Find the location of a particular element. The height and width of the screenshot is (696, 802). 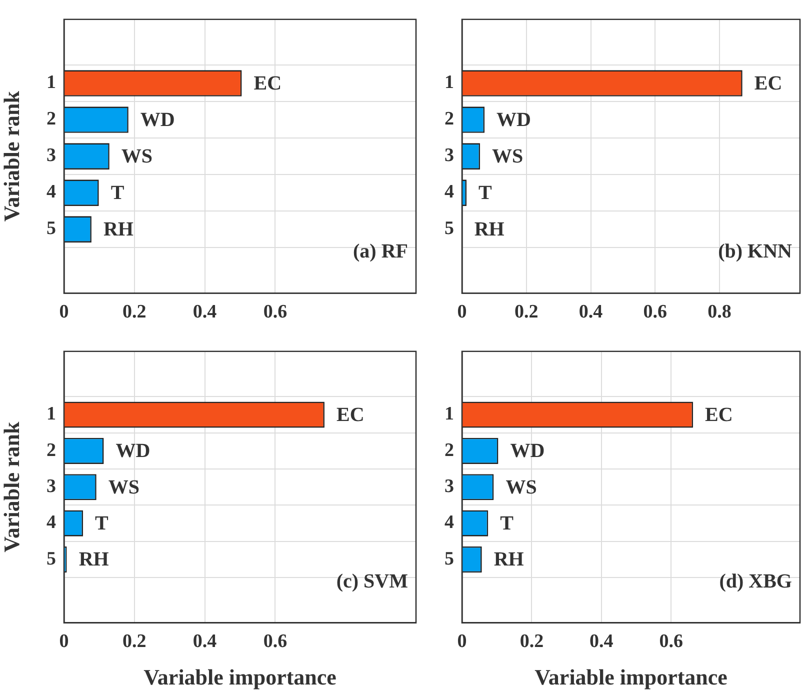

annotation: (d) XBG is located at coordinates (755, 581).